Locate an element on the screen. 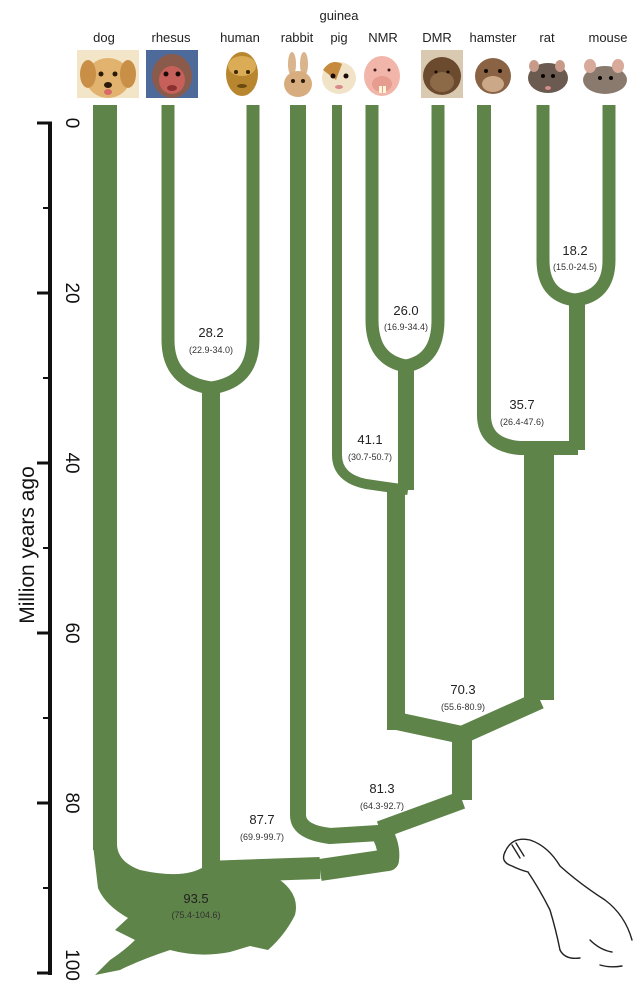 This screenshot has height=983, width=635. node-ci-primates-glires: (69.9-99.7) is located at coordinates (262, 837).